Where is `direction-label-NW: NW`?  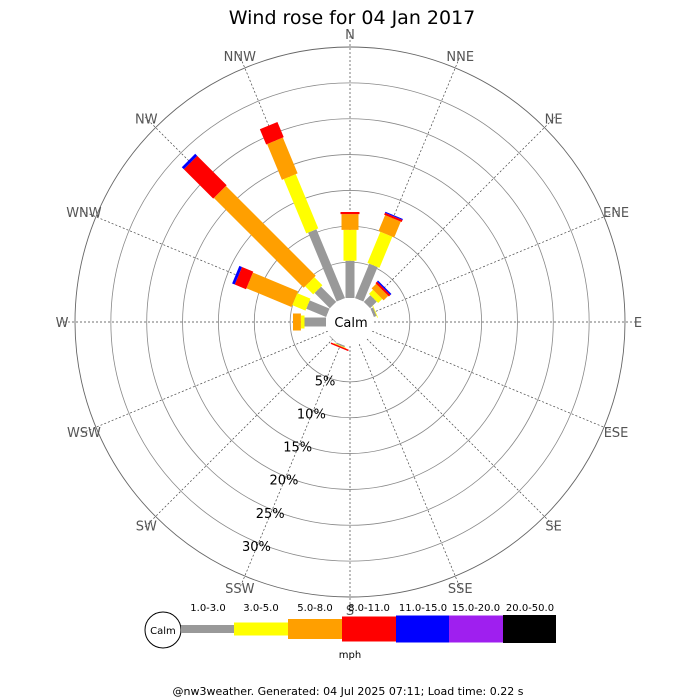
direction-label-NW: NW is located at coordinates (146, 119).